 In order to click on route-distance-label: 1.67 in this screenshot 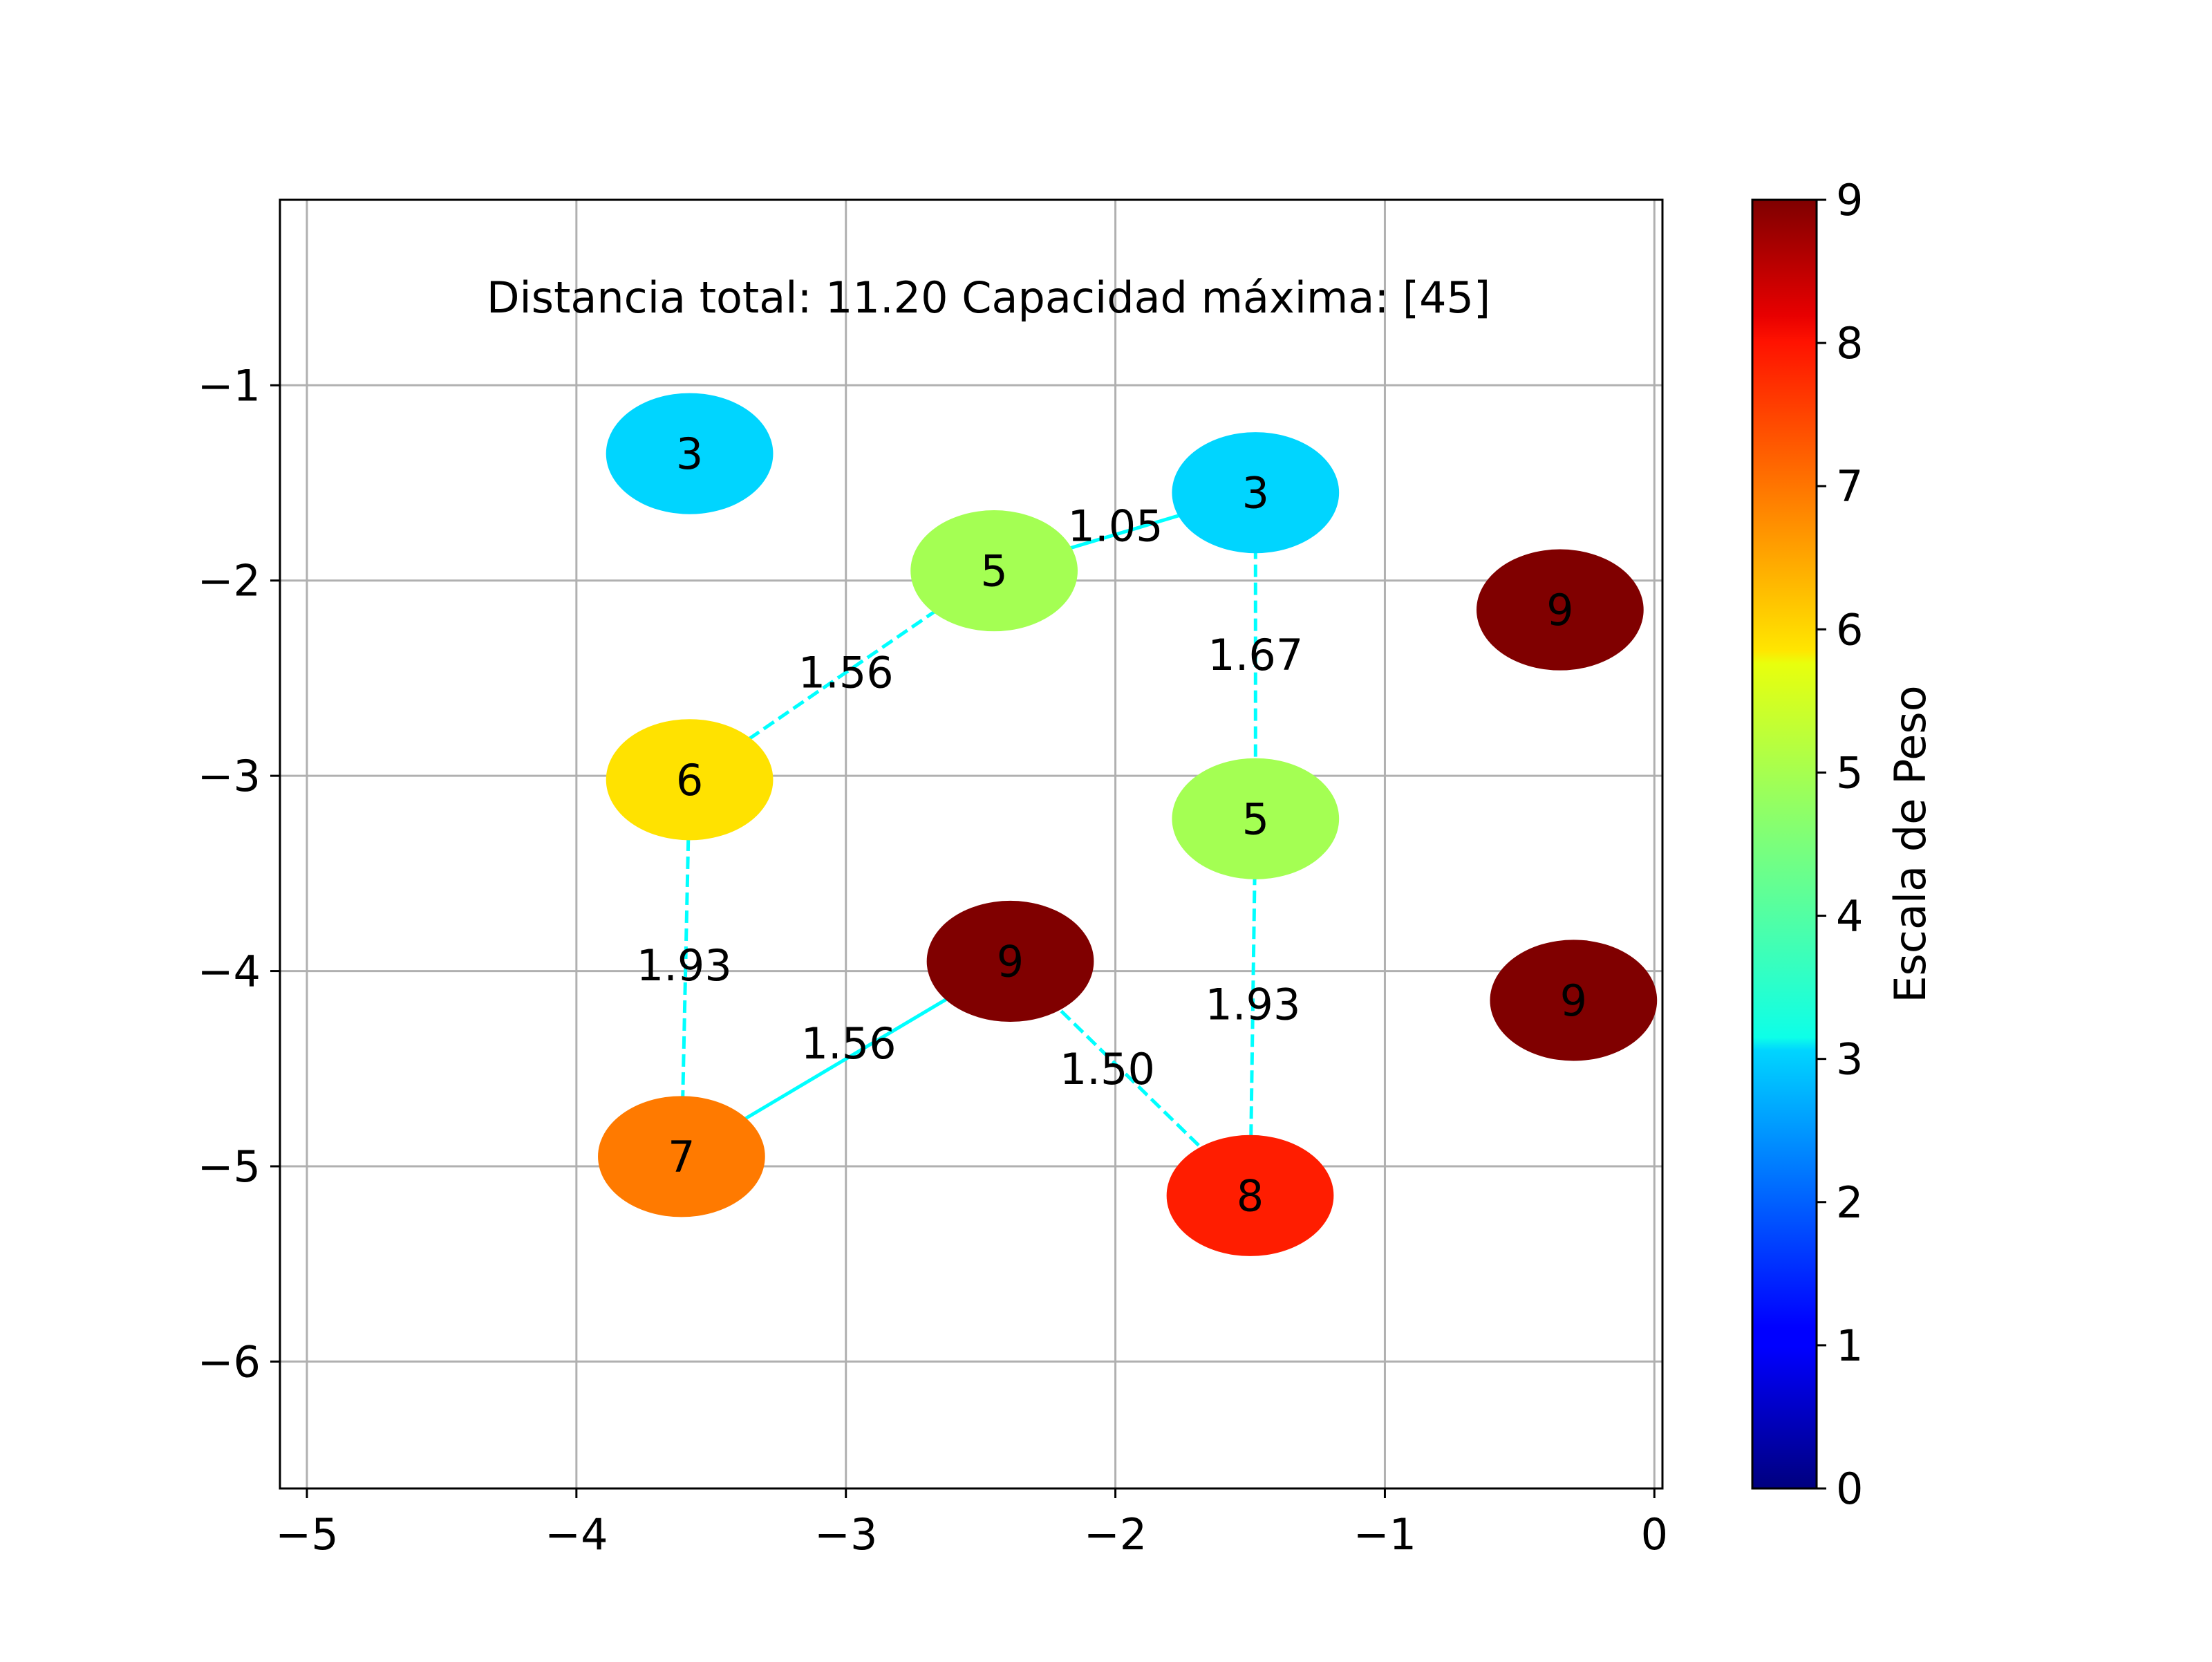, I will do `click(1255, 655)`.